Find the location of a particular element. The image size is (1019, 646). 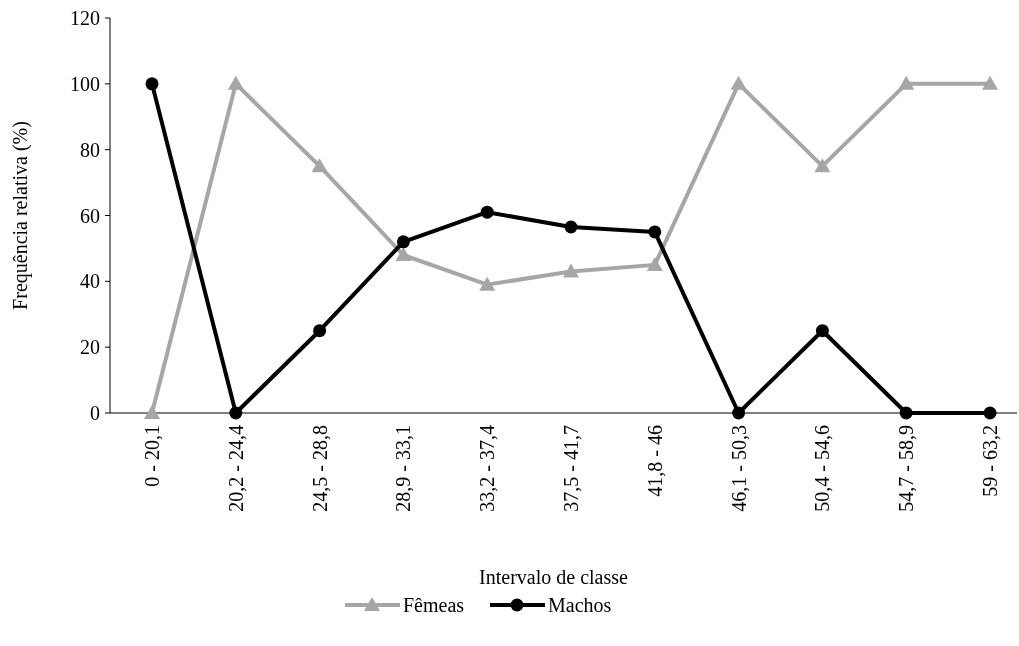

legend-label: Fêmeas is located at coordinates (434, 605).